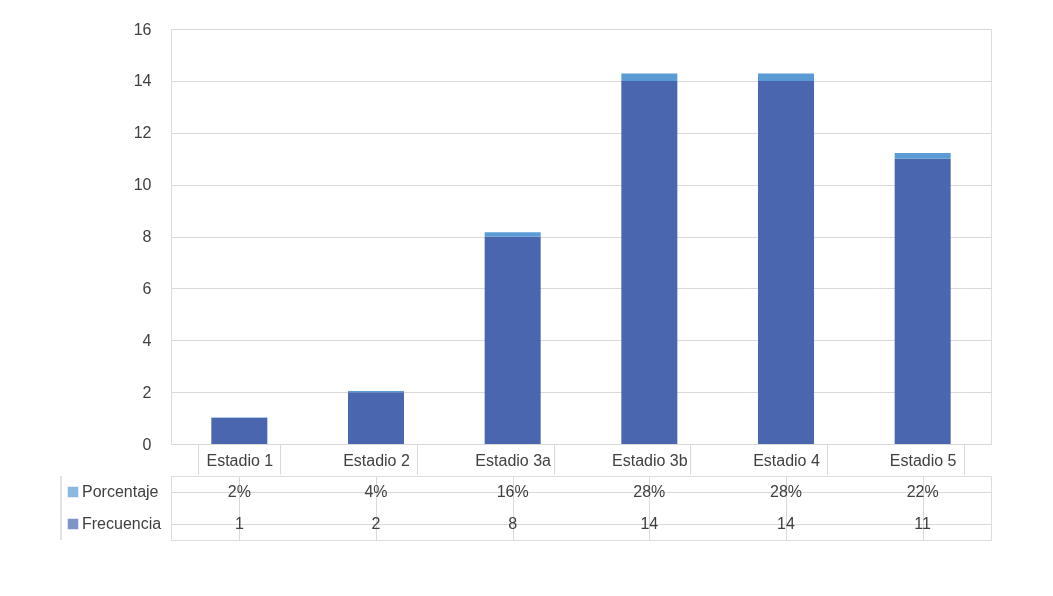 This screenshot has height=596, width=1053. Describe the element at coordinates (513, 460) in the screenshot. I see `x-tick-label: Estadio 3a` at that location.